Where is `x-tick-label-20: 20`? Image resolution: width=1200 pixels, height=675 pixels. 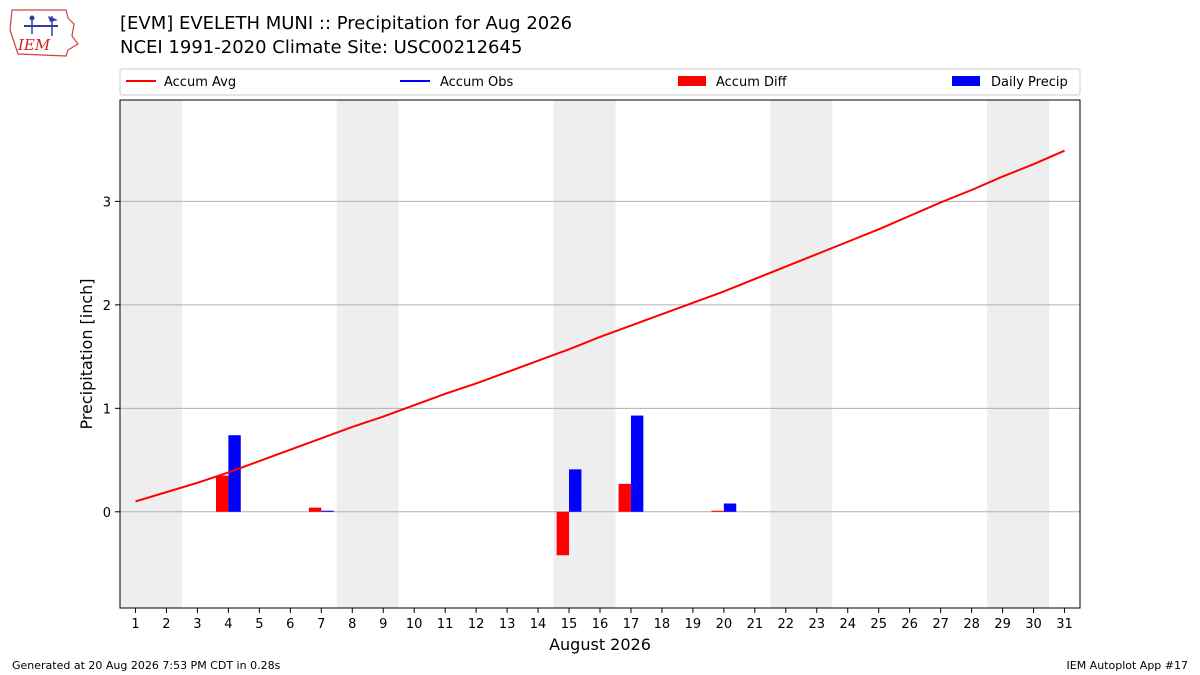
x-tick-label-20: 20 is located at coordinates (724, 624).